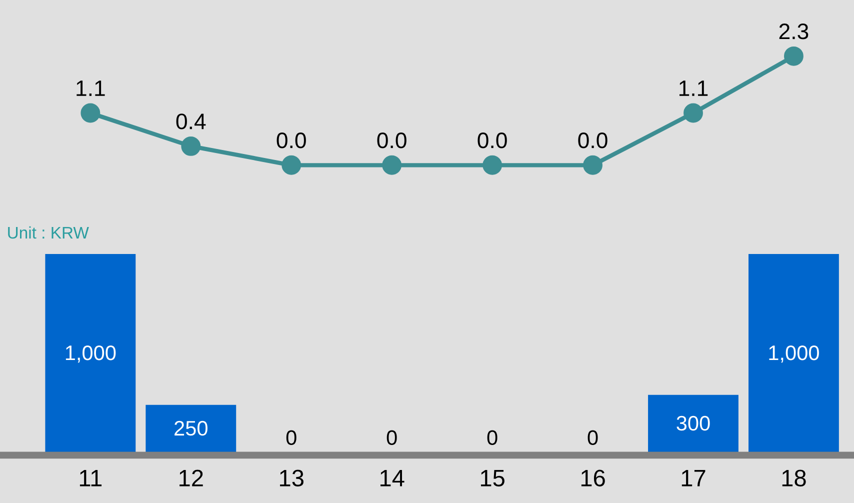  Describe the element at coordinates (191, 478) in the screenshot. I see `x-tick-label: 12` at that location.